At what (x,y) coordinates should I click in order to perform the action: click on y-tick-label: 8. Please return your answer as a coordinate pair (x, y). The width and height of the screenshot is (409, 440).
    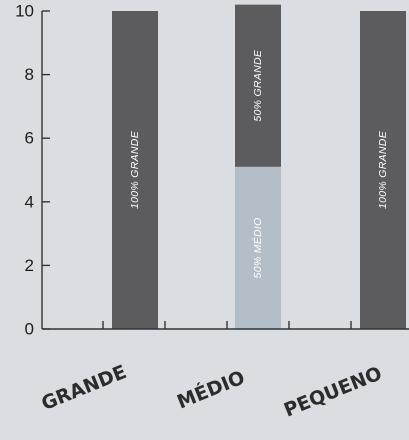
    Looking at the image, I should click on (29, 74).